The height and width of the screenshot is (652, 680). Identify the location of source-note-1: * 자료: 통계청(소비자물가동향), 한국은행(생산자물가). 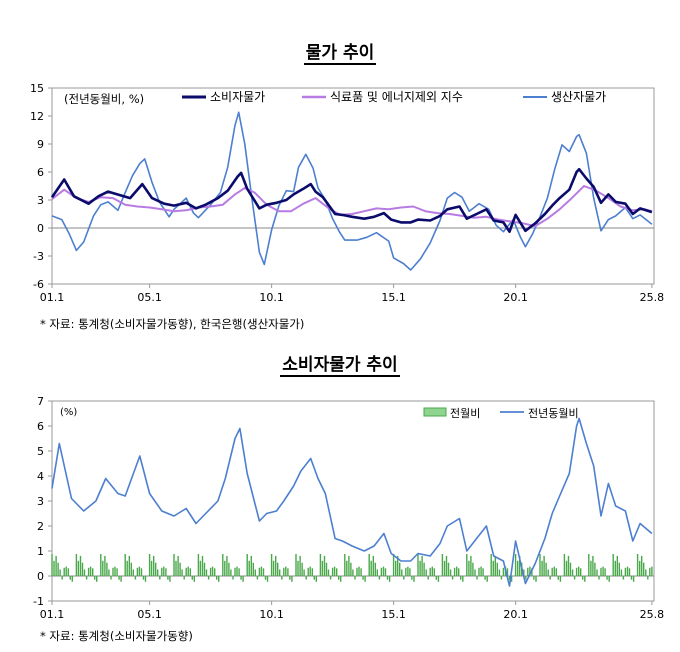
(172, 324).